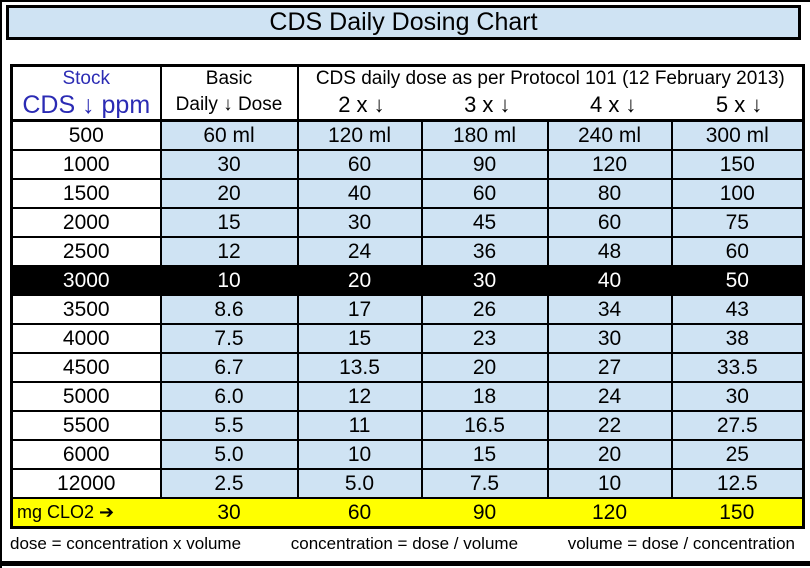 This screenshot has height=568, width=810. Describe the element at coordinates (609, 367) in the screenshot. I see `dose-value-cell: 27` at that location.